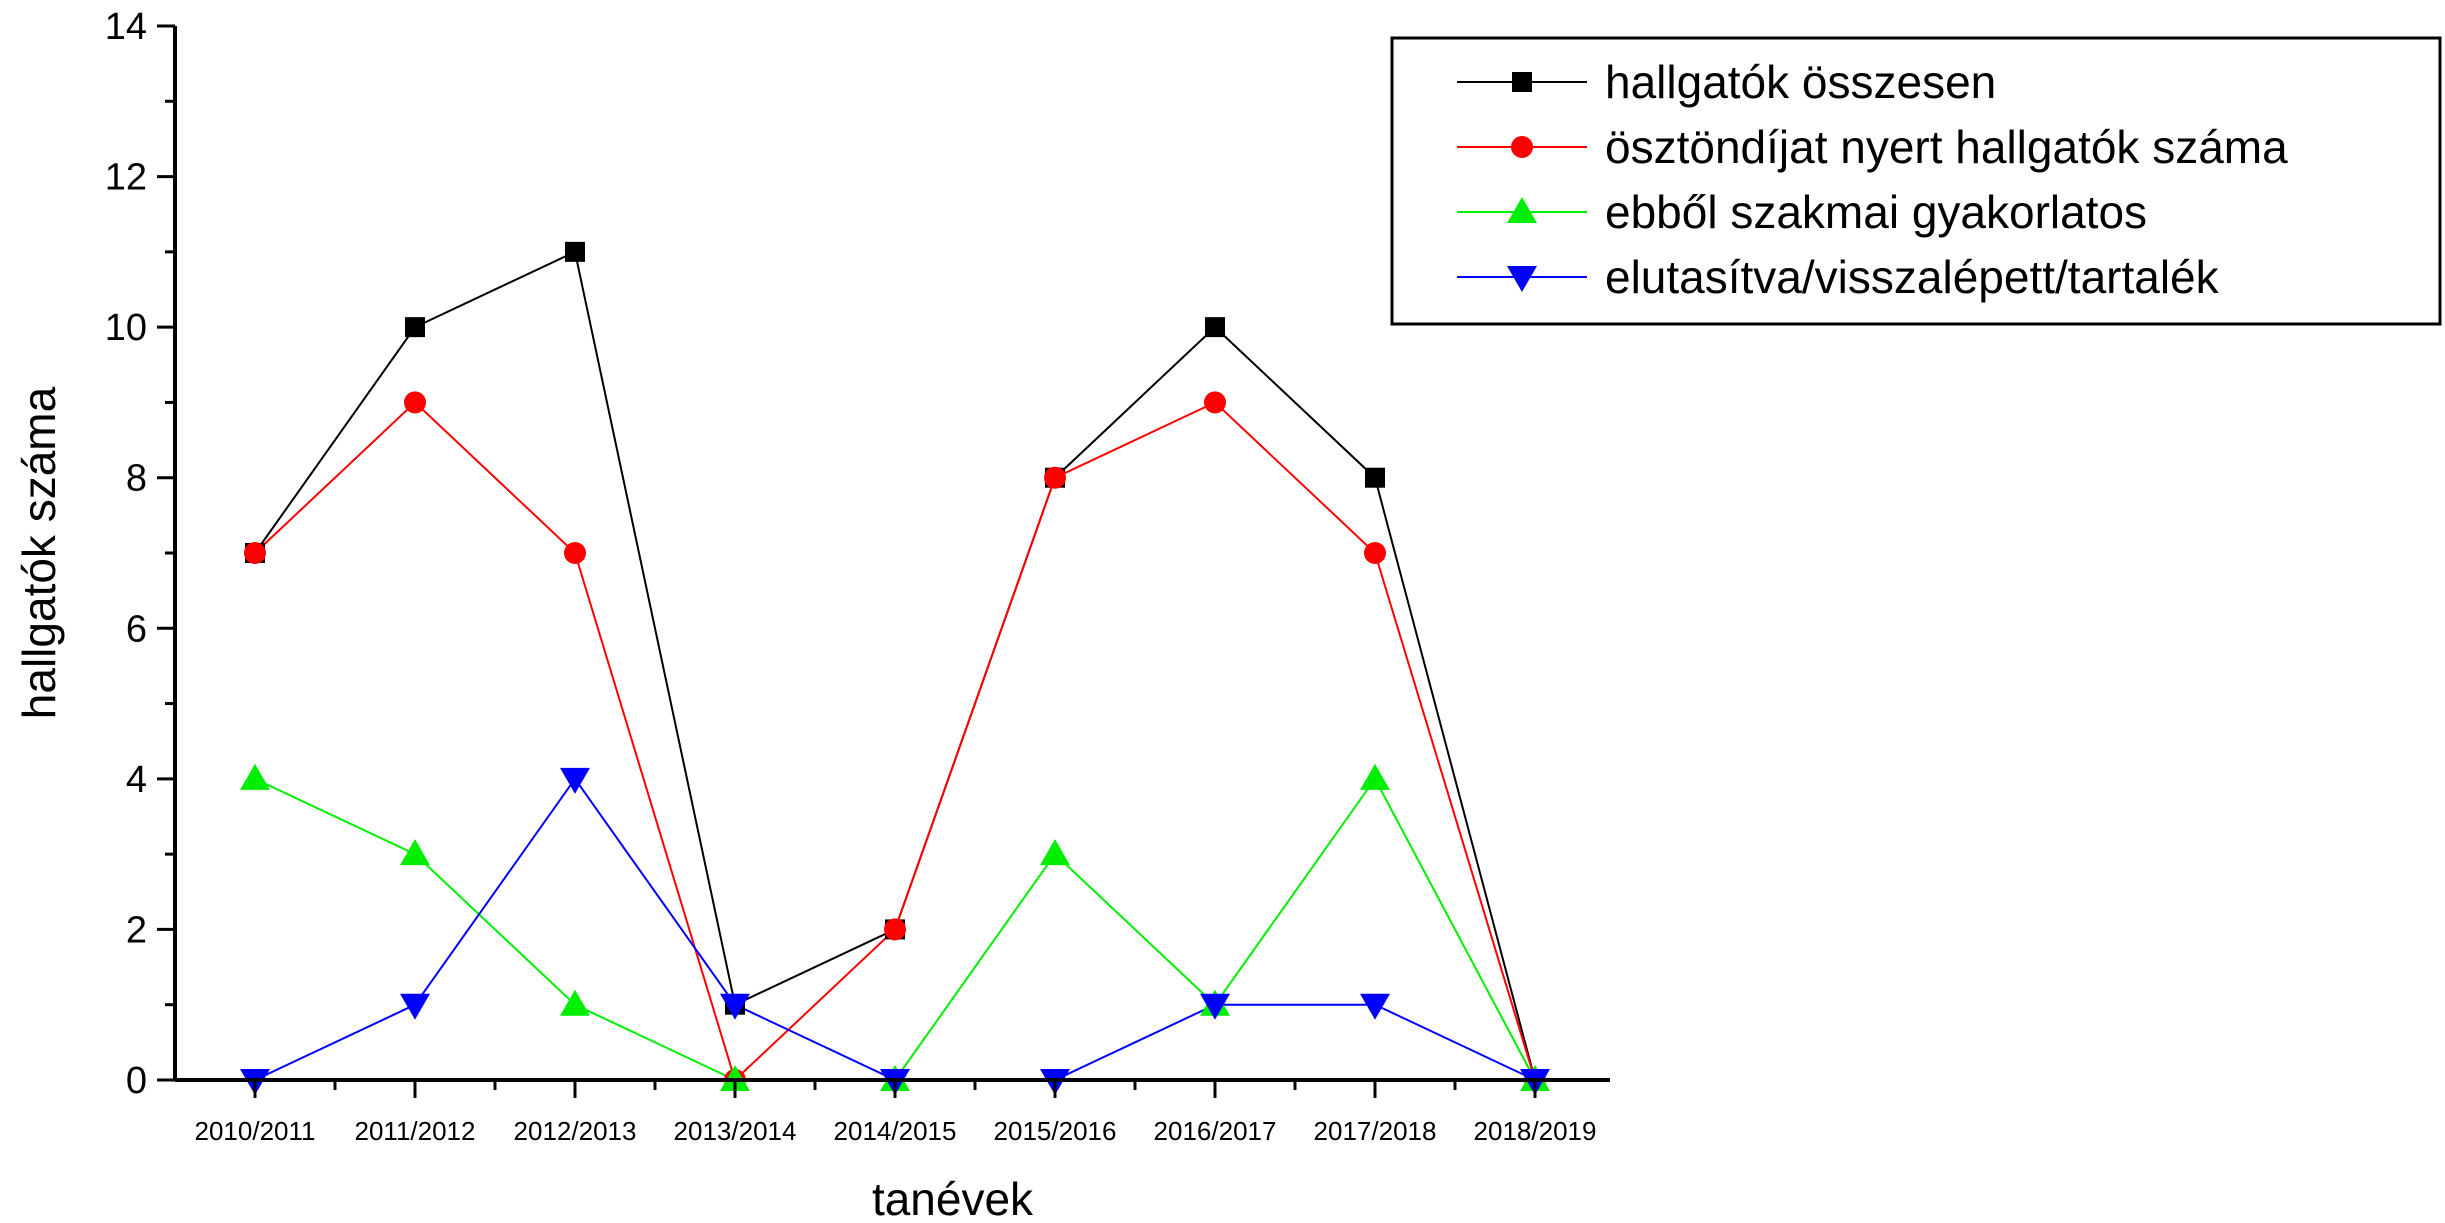 The width and height of the screenshot is (2445, 1223). Describe the element at coordinates (39, 552) in the screenshot. I see `y-axis-title: hallgatók száma` at that location.